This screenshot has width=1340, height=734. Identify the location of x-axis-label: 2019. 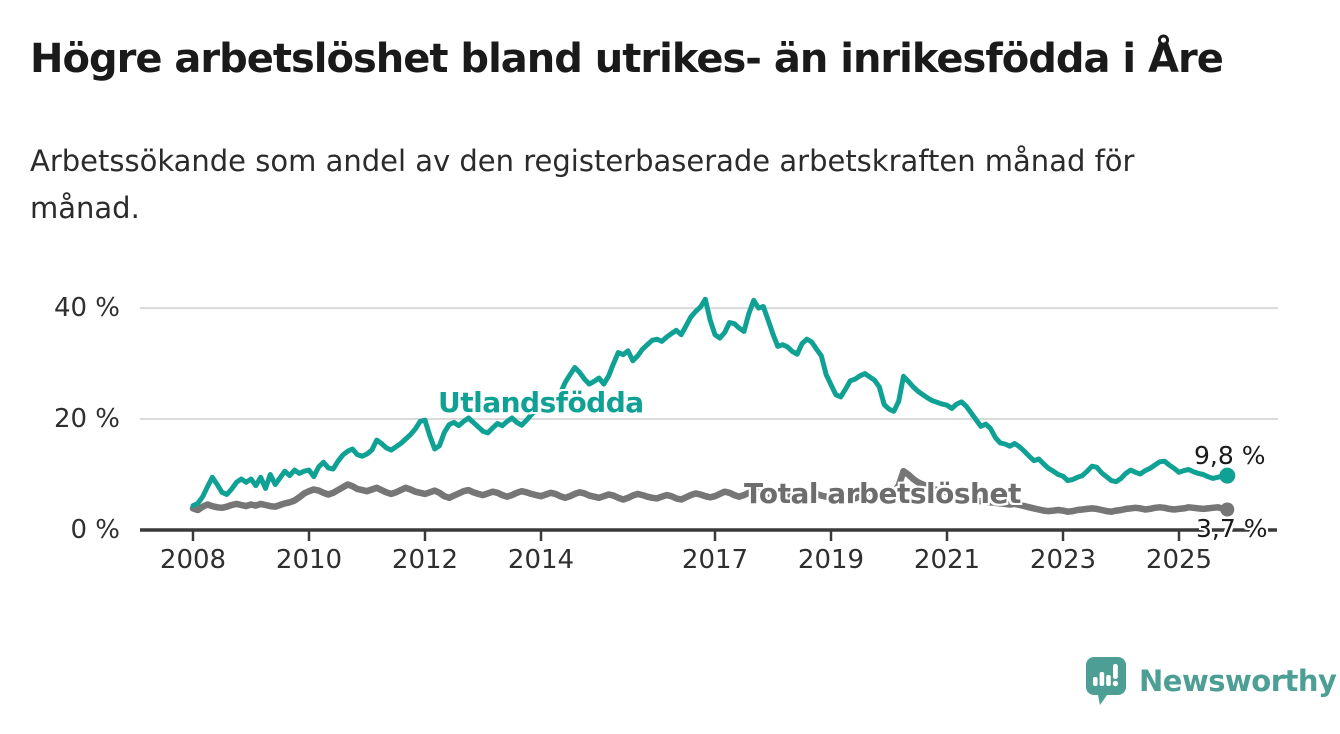
(831, 560).